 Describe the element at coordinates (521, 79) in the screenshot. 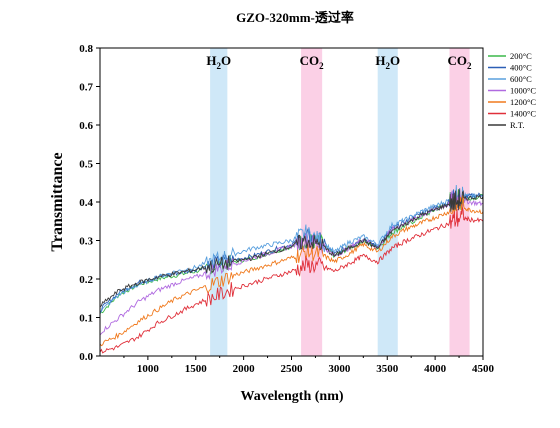

I see `legend-label: 600°C` at that location.